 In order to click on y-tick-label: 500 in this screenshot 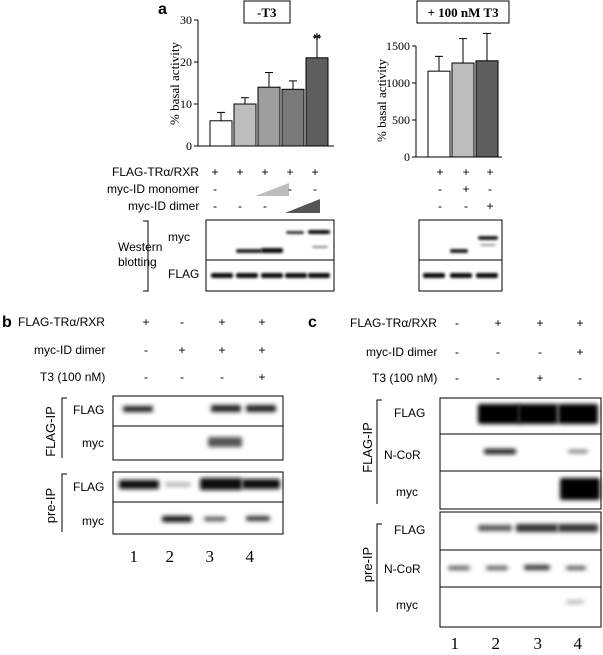, I will do `click(401, 120)`.